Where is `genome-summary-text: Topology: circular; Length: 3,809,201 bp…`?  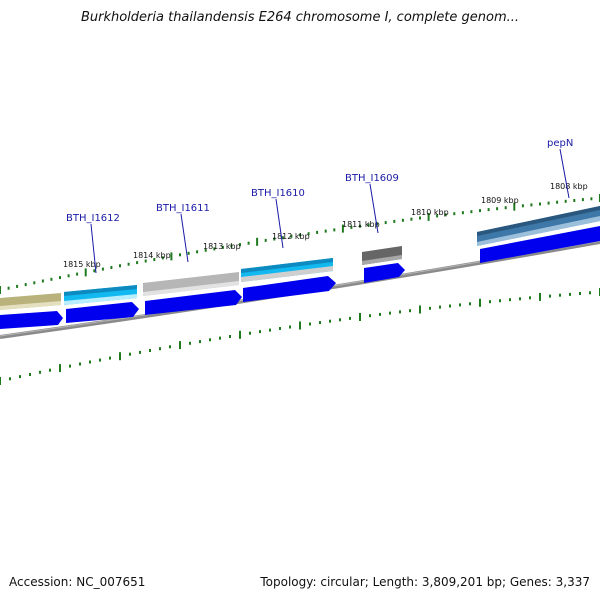
genome-summary-text: Topology: circular; Length: 3,809,201 bp… is located at coordinates (425, 582).